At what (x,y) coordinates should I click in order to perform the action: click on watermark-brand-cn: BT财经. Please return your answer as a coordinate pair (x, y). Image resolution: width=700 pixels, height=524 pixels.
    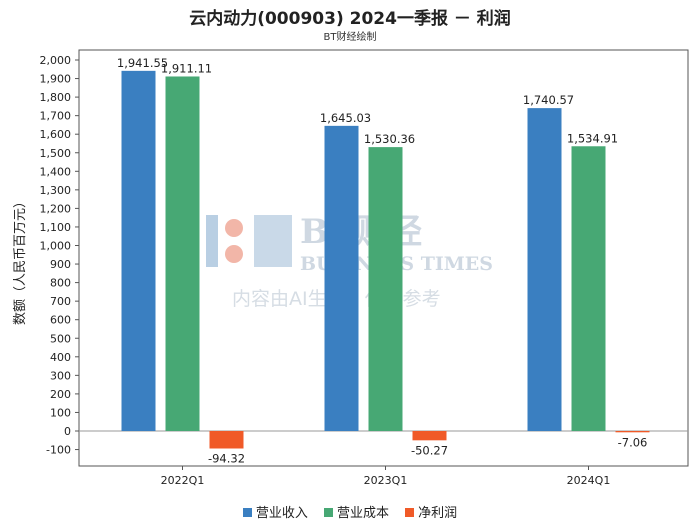
    Looking at the image, I should click on (361, 232).